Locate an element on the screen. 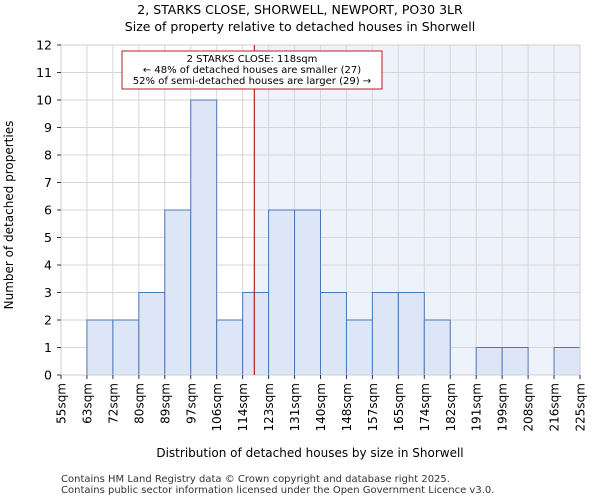  y-tick-label: 4 is located at coordinates (48, 265).